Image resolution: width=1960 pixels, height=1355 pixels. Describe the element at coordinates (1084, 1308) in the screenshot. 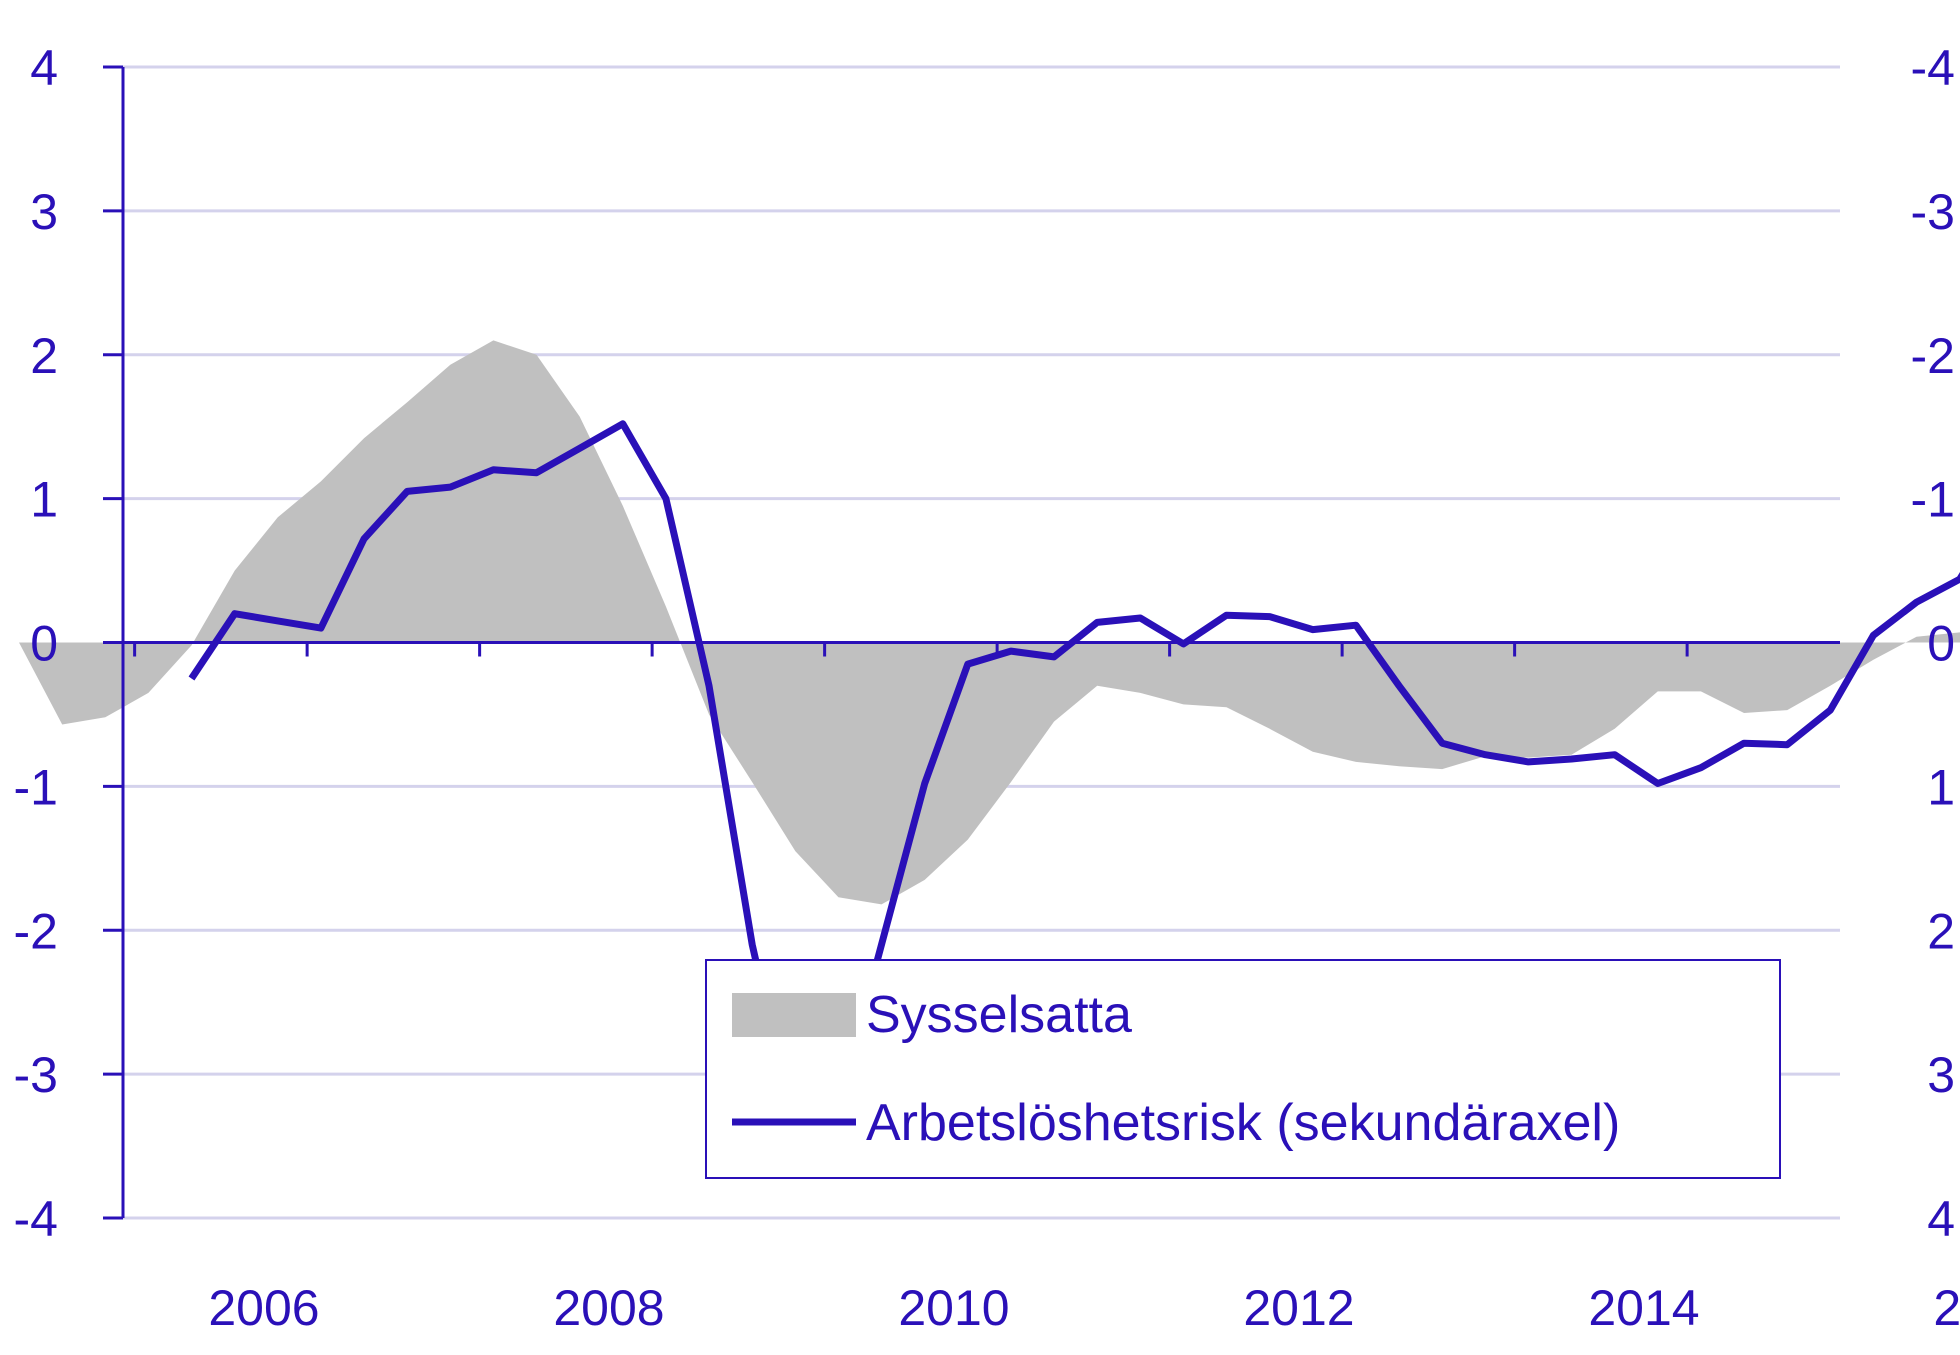

I see `x-axis-labels: 2006200820102012201420162018202020222024` at that location.